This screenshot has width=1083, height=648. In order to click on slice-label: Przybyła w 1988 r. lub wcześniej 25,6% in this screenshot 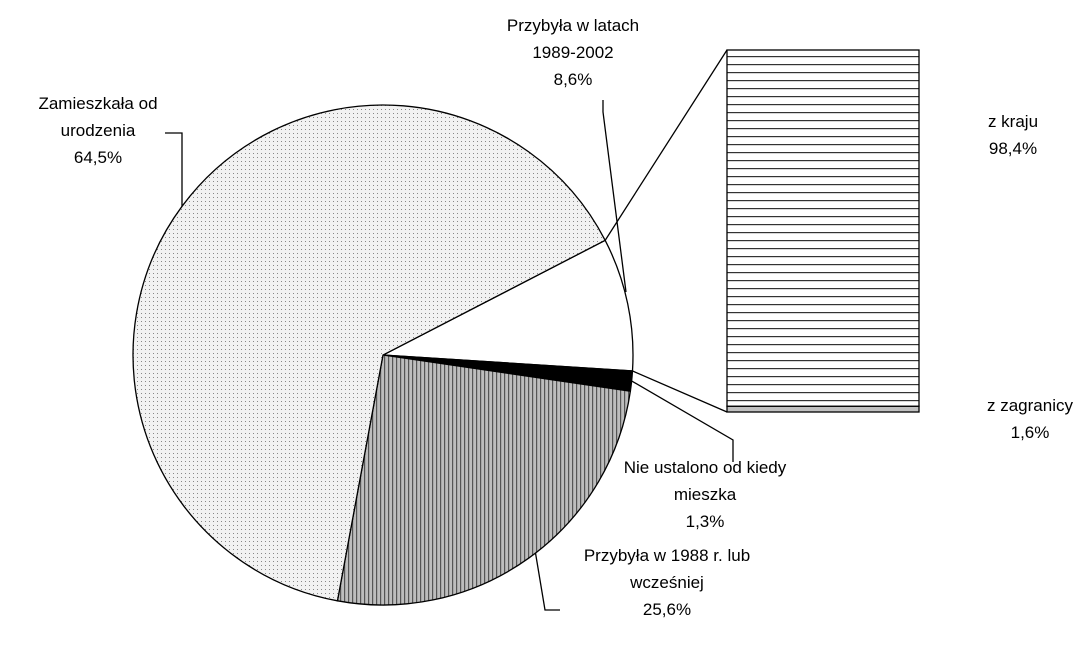, I will do `click(667, 582)`.